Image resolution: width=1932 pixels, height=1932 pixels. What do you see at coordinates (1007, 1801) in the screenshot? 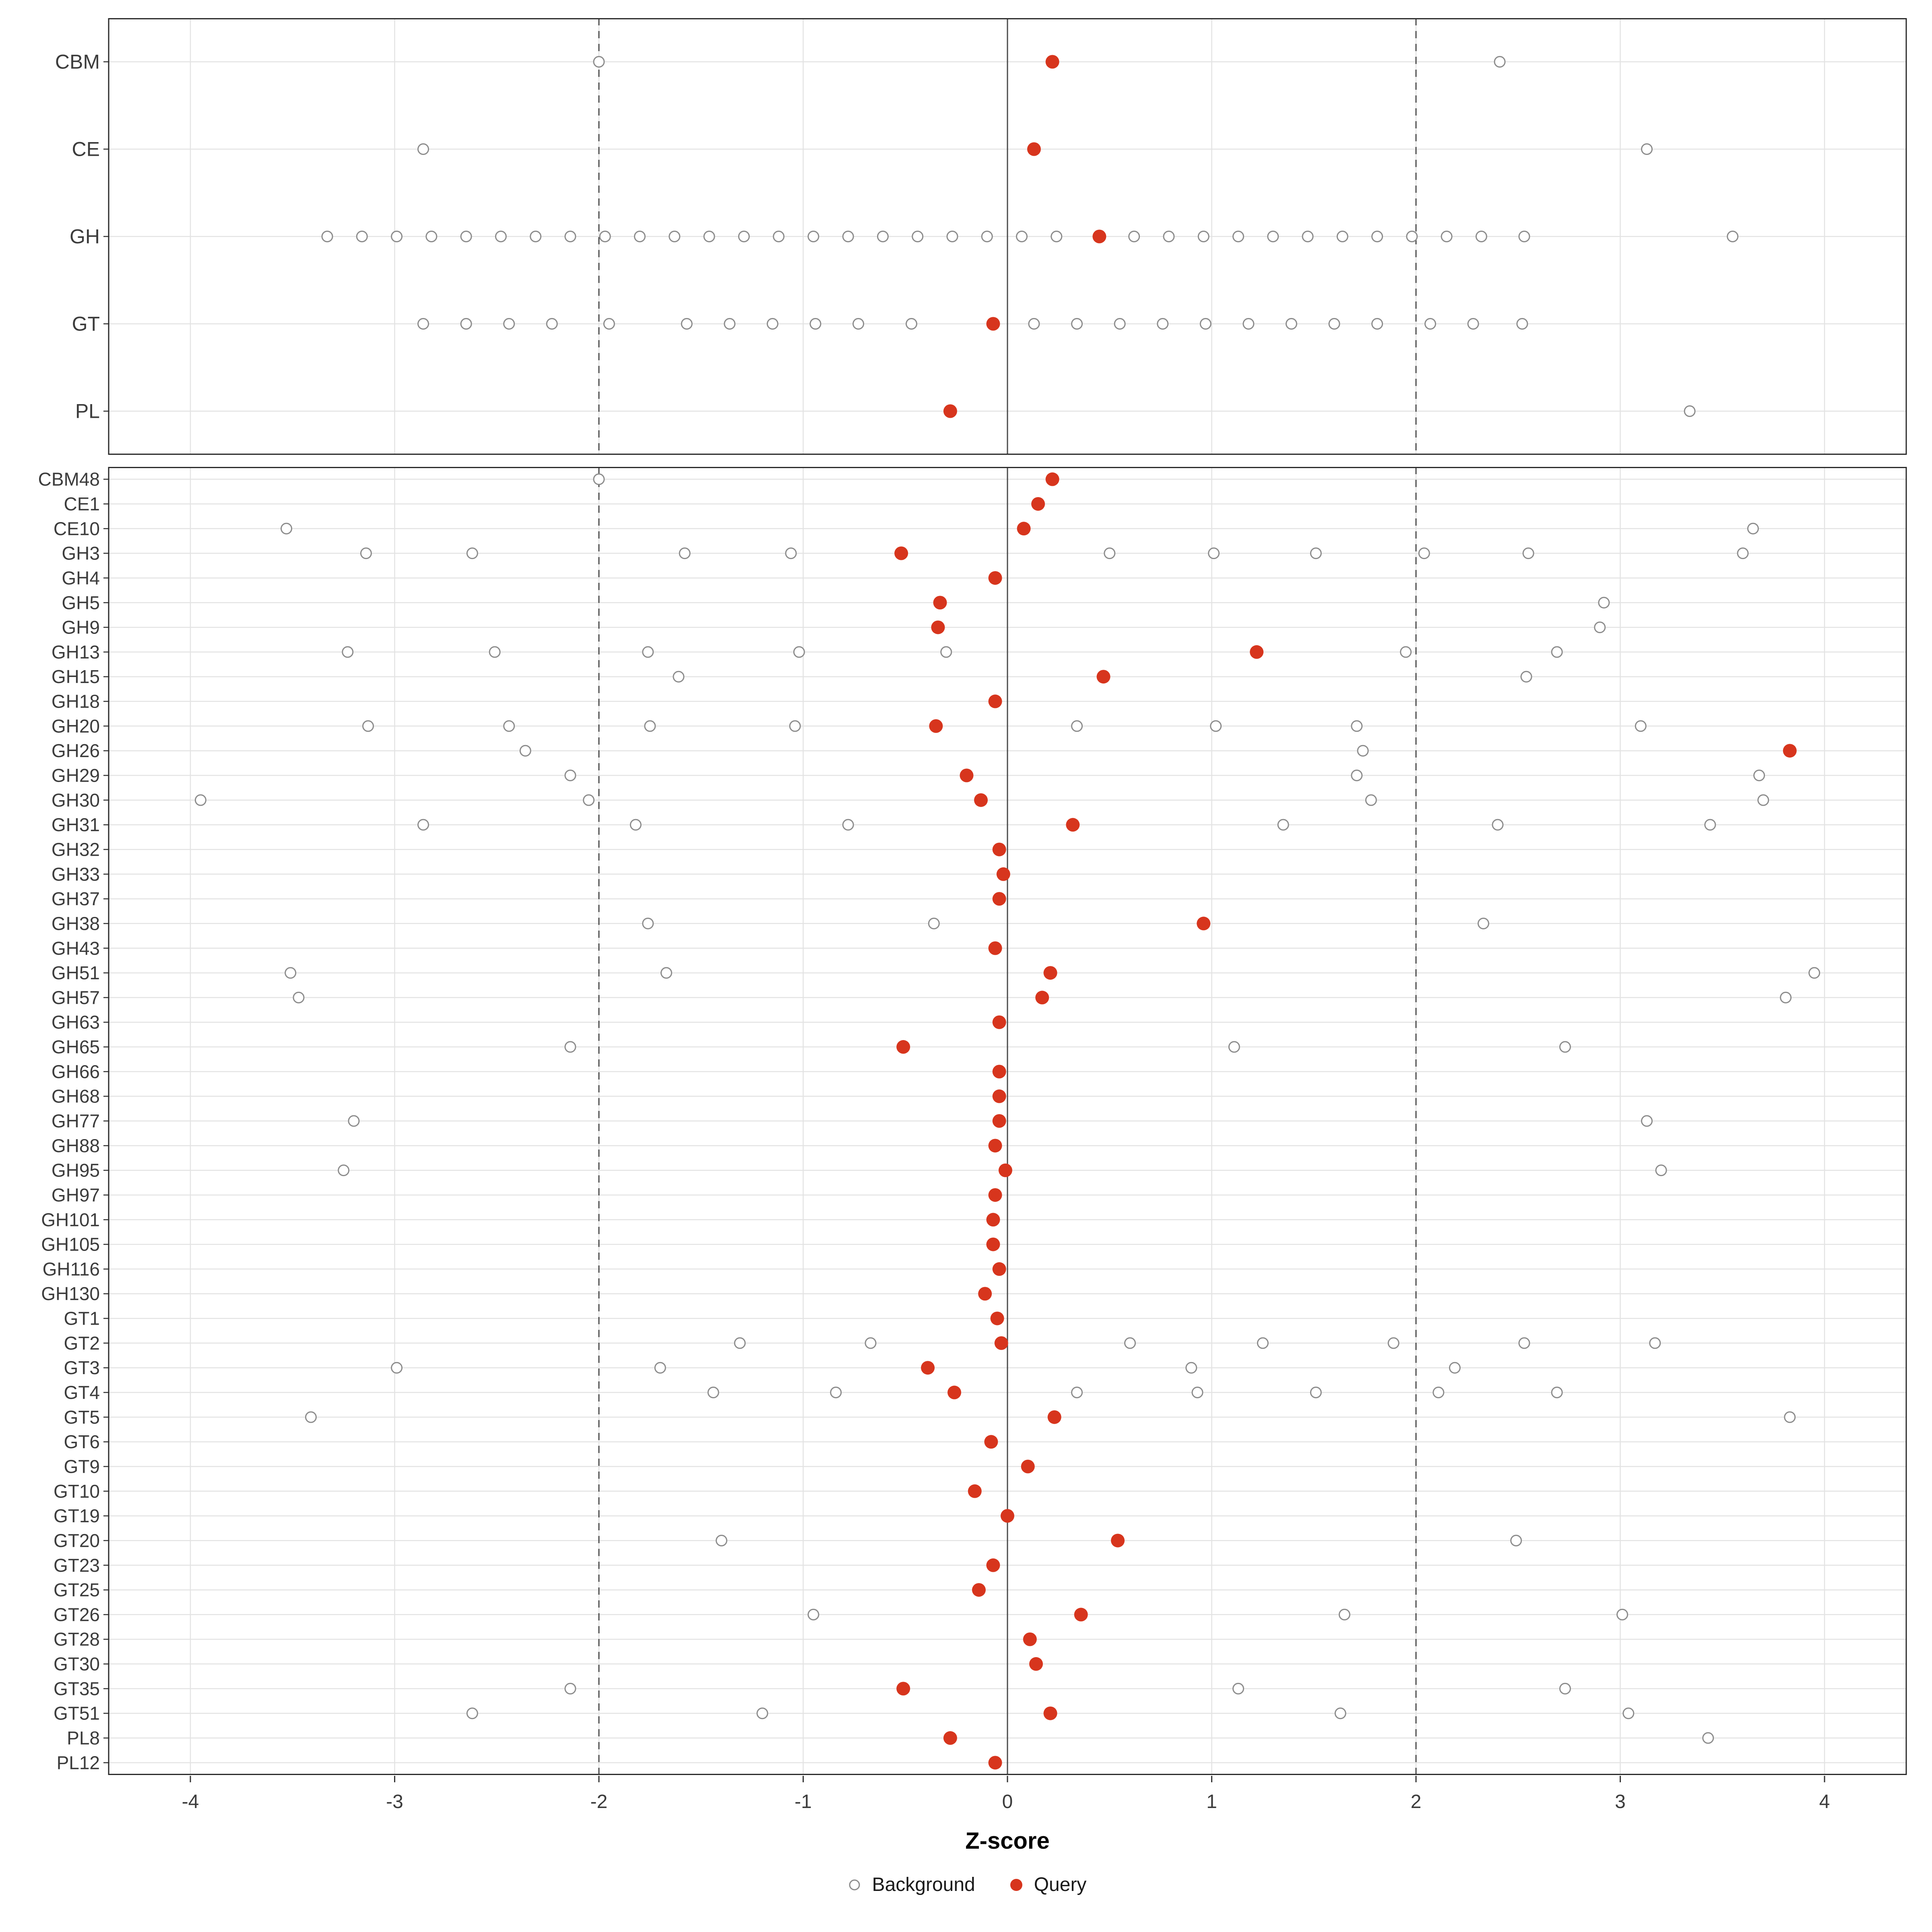
I see `x-tick-label: 0` at bounding box center [1007, 1801].